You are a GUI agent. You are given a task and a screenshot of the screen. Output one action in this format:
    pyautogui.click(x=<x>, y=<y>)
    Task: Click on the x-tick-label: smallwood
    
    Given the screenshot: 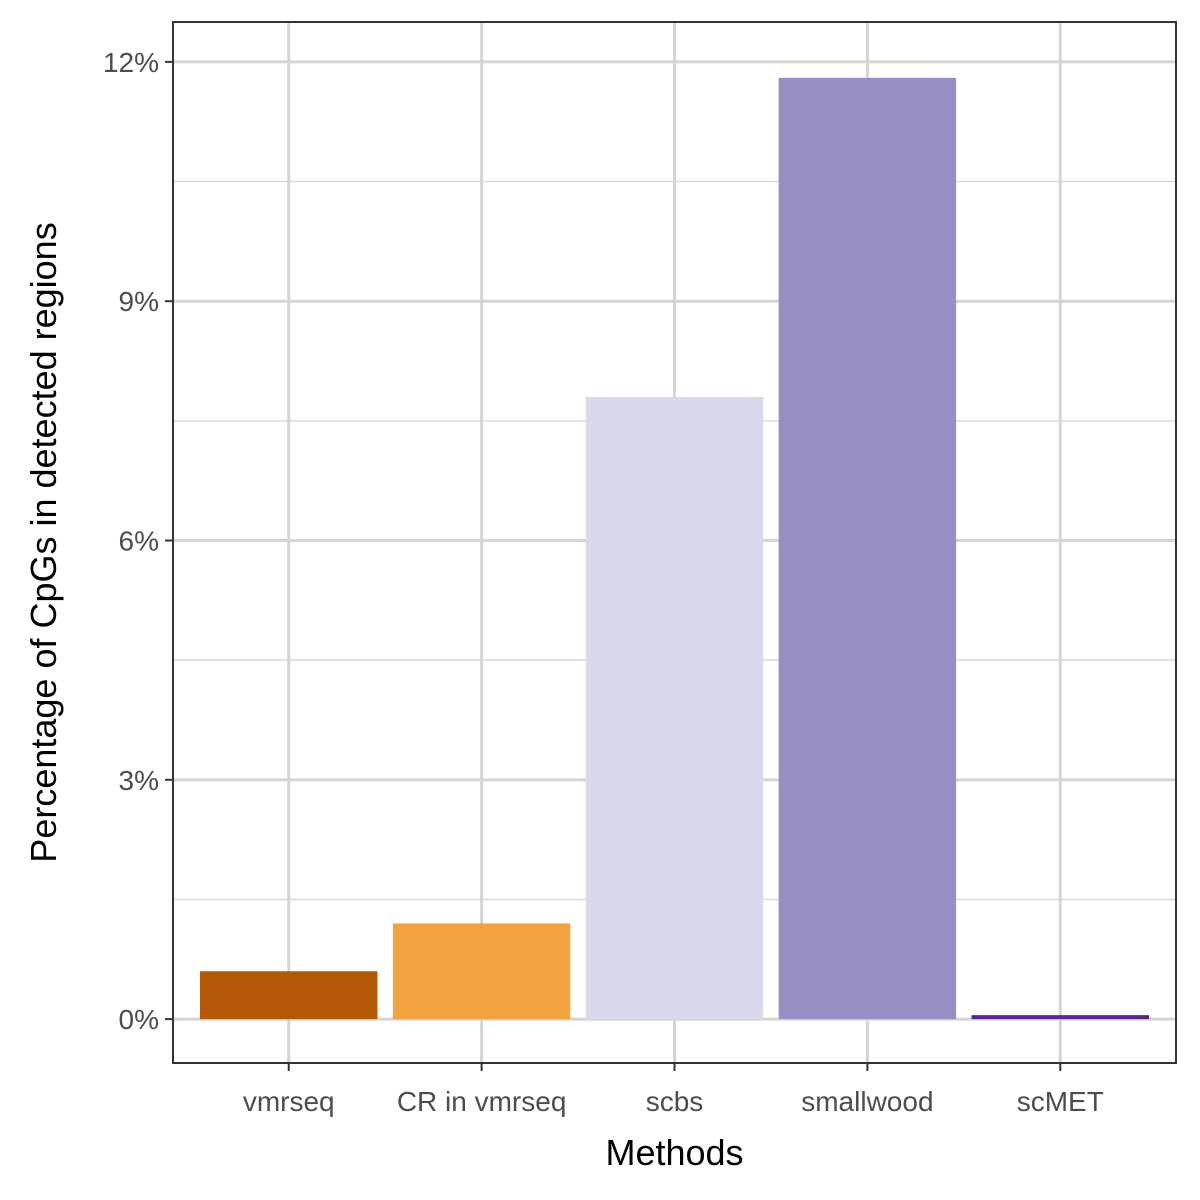 What is the action you would take?
    pyautogui.click(x=867, y=1101)
    